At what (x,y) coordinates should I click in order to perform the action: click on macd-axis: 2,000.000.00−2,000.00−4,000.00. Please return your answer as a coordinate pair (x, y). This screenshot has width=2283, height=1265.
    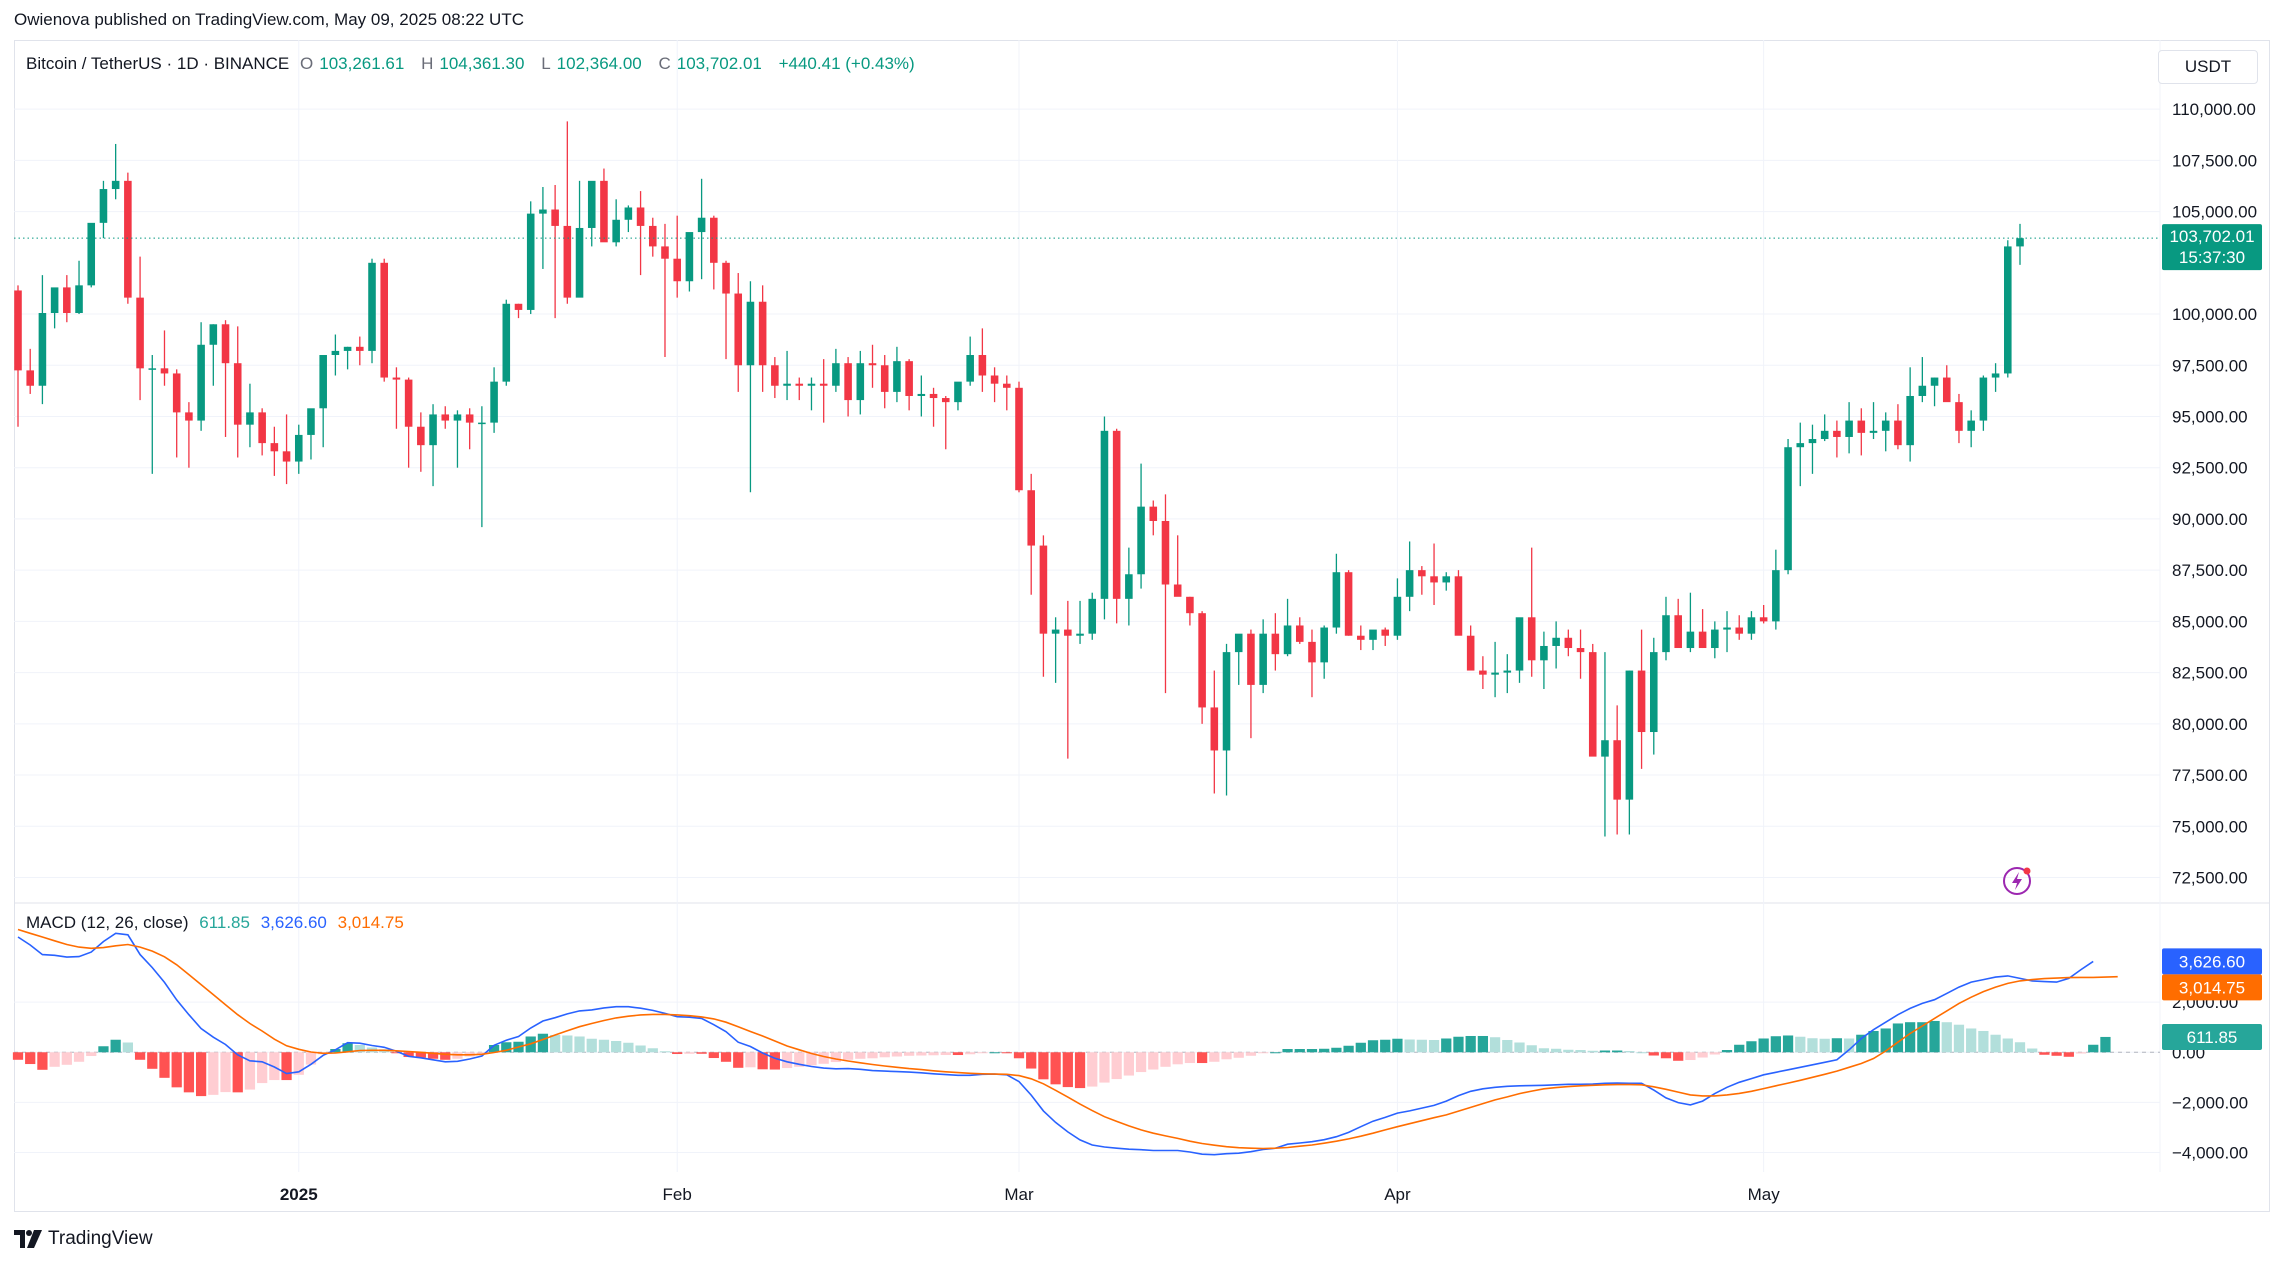
    Looking at the image, I should click on (2210, 1077).